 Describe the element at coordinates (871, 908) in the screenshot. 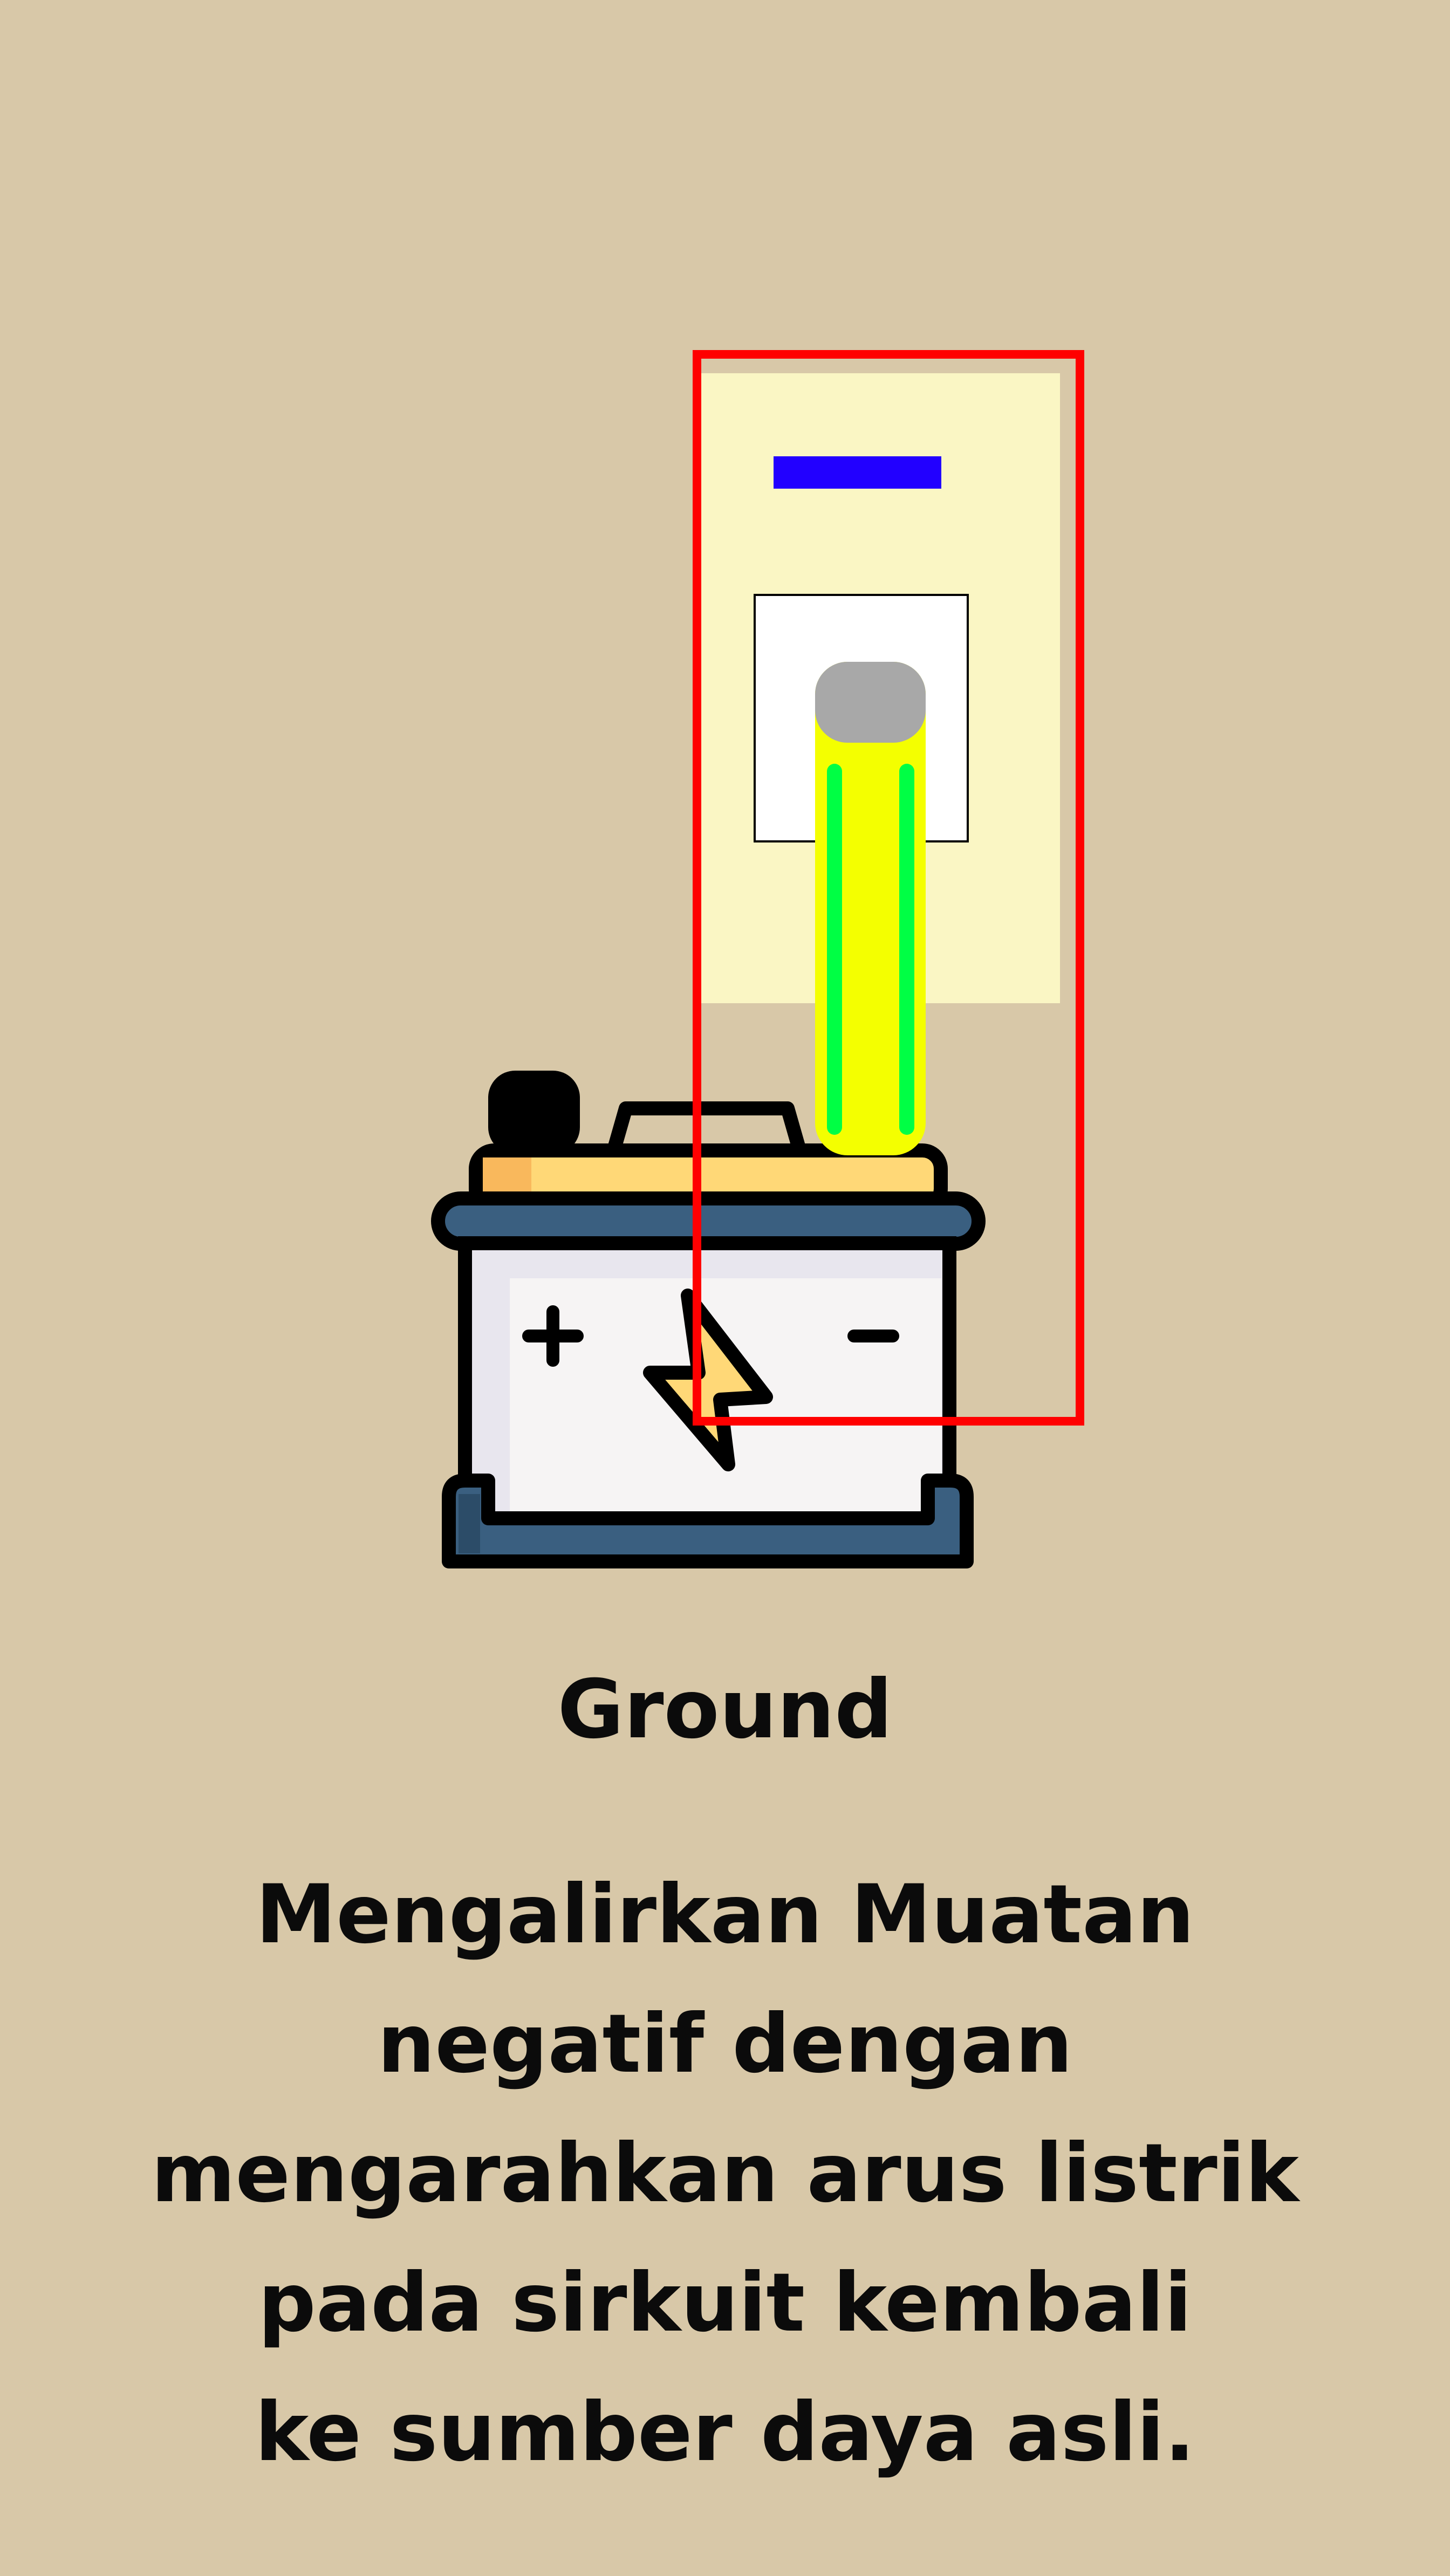

I see `ground-probe-icon` at that location.